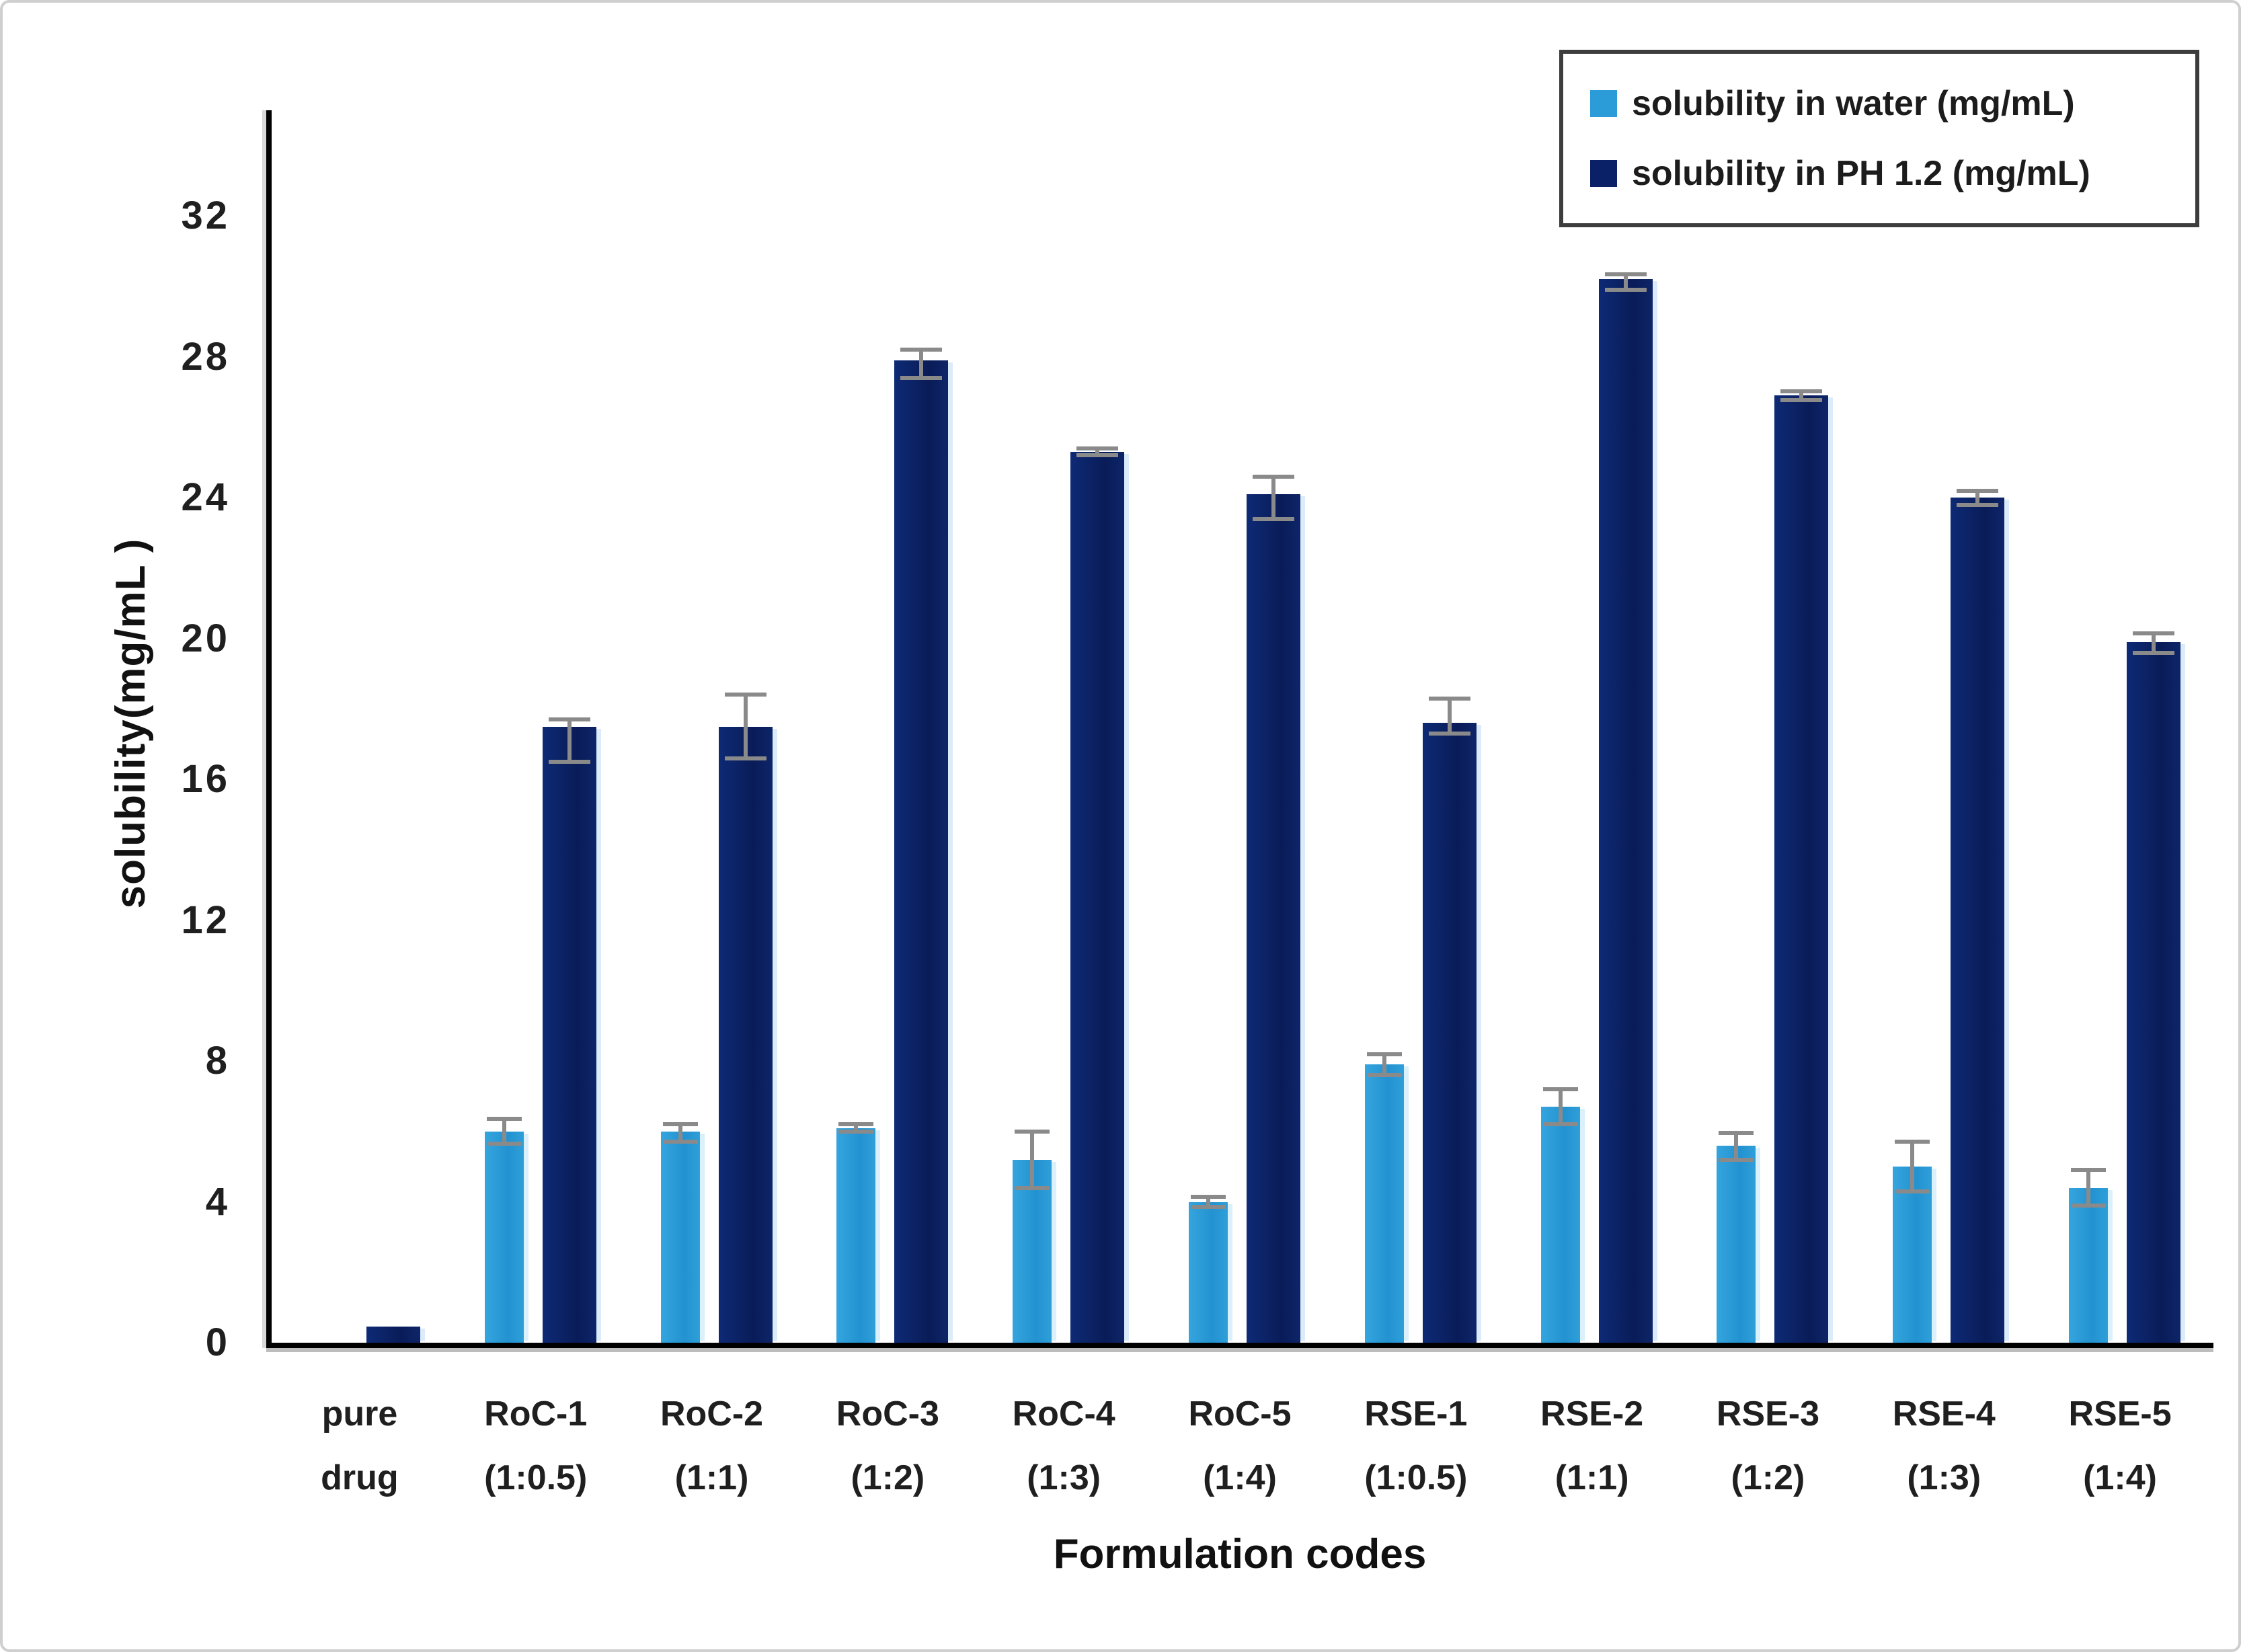 The height and width of the screenshot is (1652, 2241). I want to click on legend-label-water: solubility in water (mg/mL), so click(1853, 103).